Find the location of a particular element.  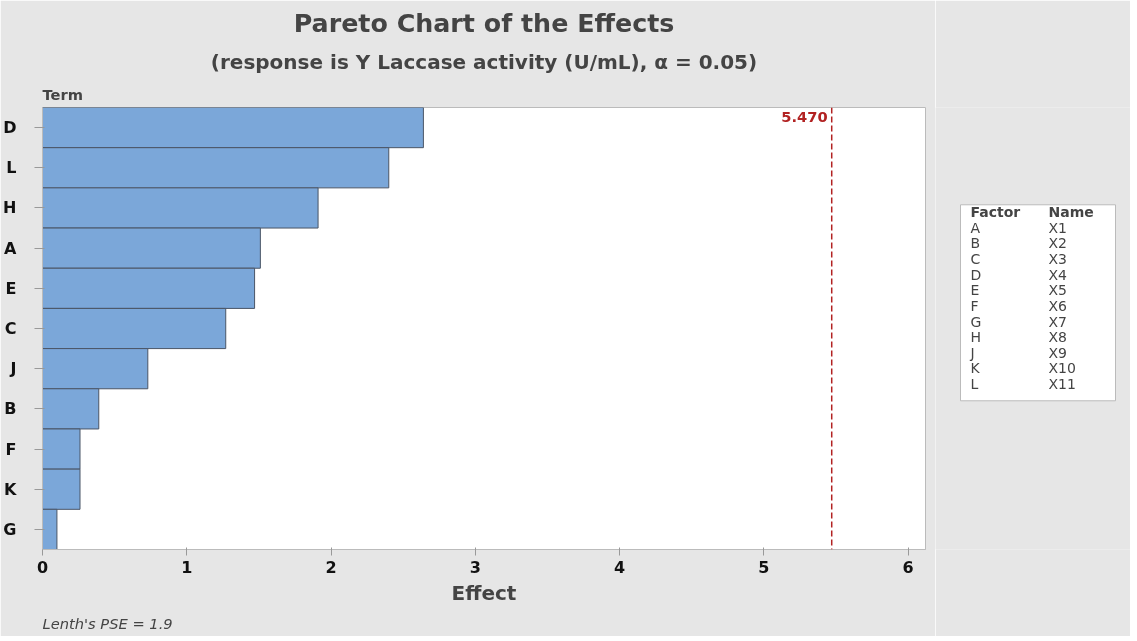

text: X1 is located at coordinates (1057, 227).